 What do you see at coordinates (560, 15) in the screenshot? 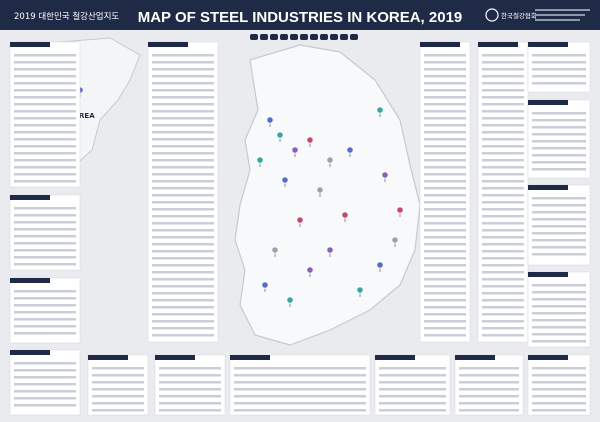
I see `logo-line` at bounding box center [560, 15].